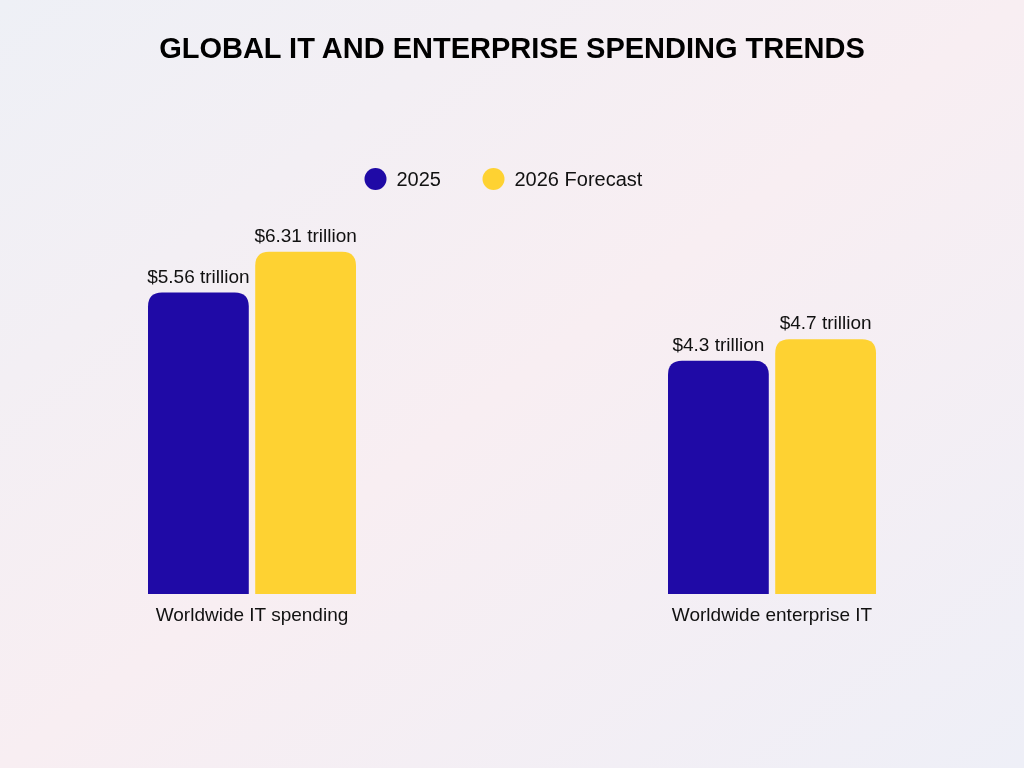  I want to click on legend-label: 2025, so click(418, 179).